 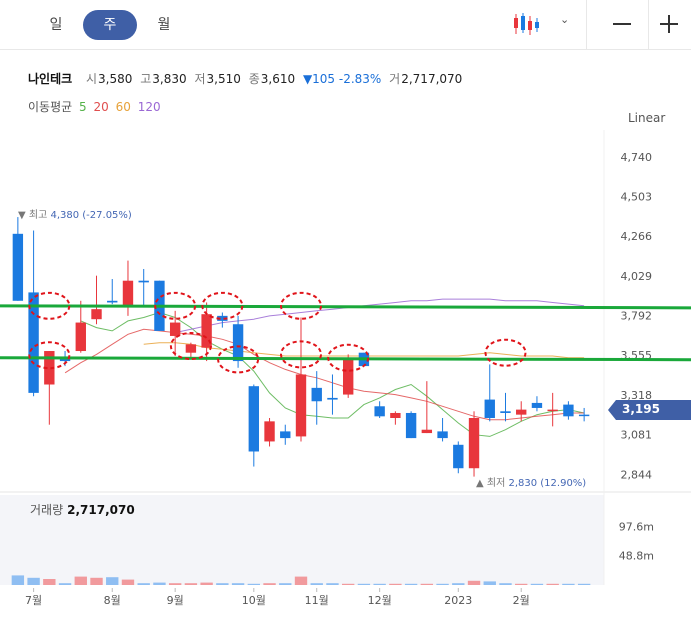 What do you see at coordinates (669, 24) in the screenshot?
I see `zoom-in-button` at bounding box center [669, 24].